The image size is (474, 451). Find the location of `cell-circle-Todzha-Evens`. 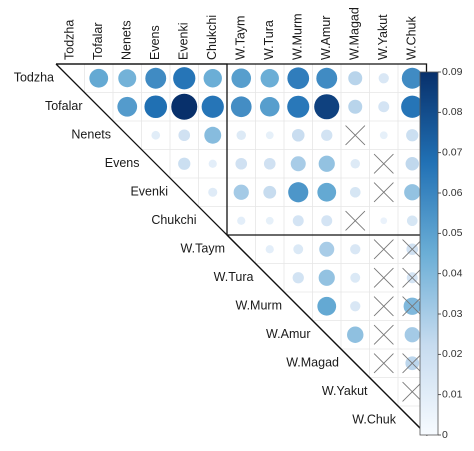

cell-circle-Todzha-Evens is located at coordinates (156, 78).